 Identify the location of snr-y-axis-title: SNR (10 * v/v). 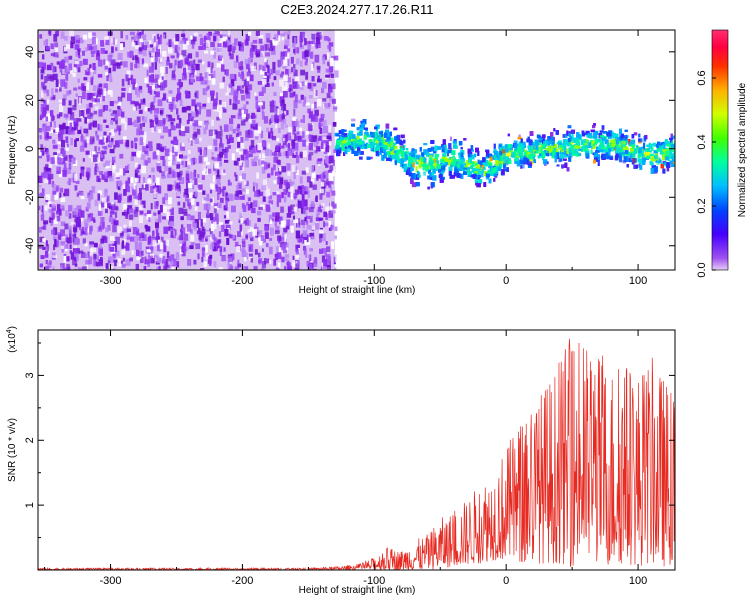
(12, 450).